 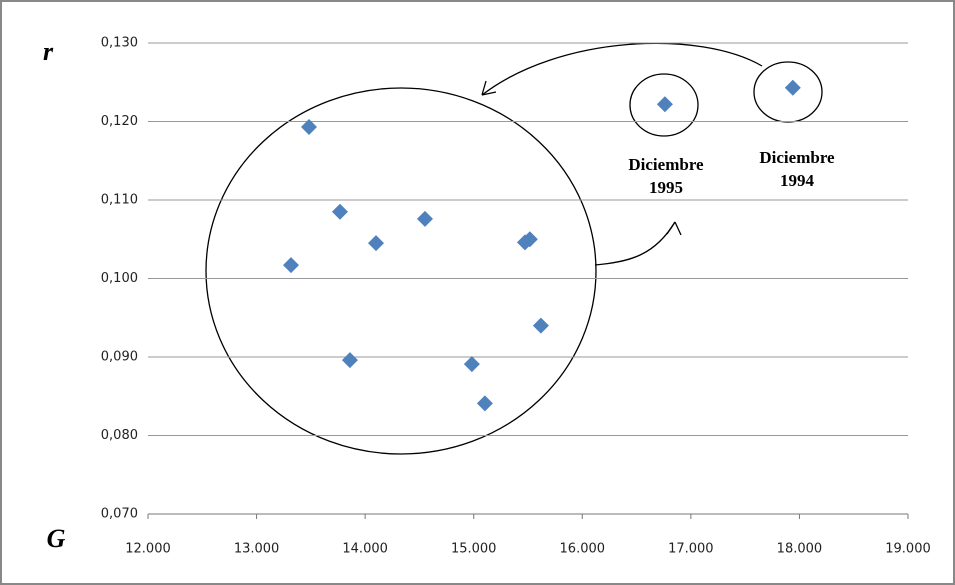 I want to click on x-tick-label: 13.000, so click(x=257, y=549).